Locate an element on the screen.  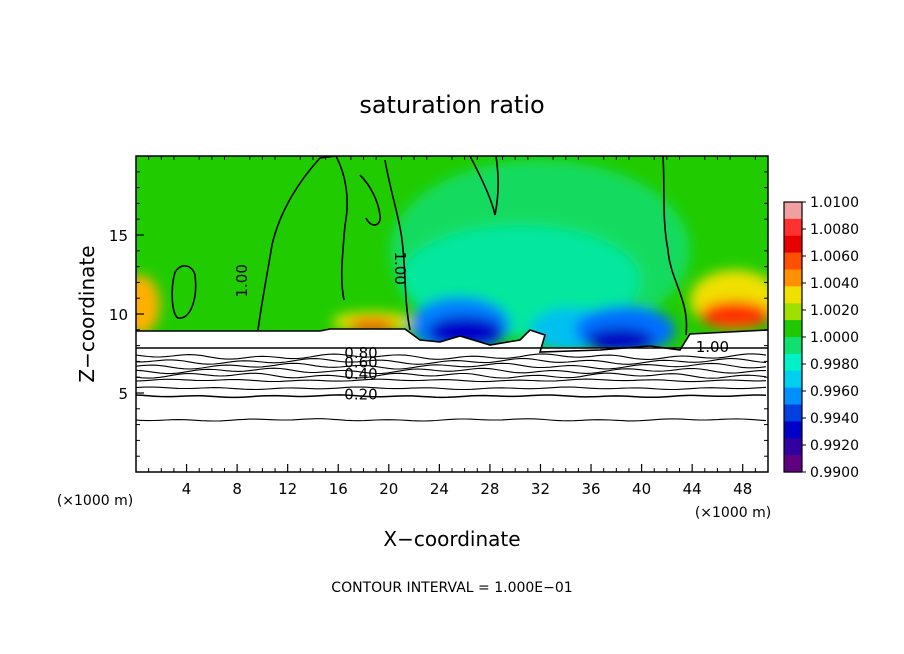
y-tick-label: 5 is located at coordinates (123, 394).